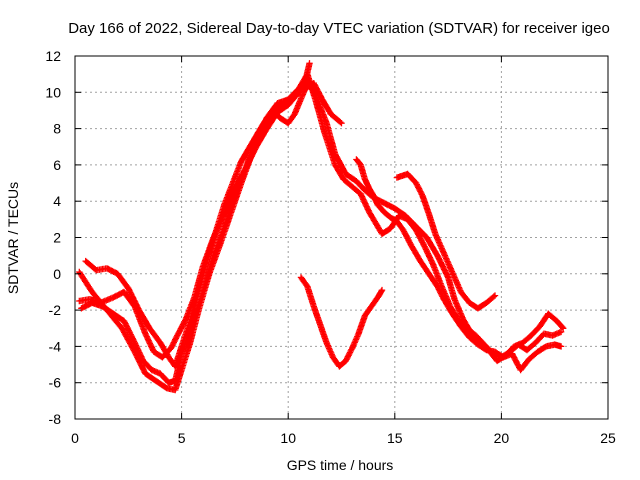  Describe the element at coordinates (55, 419) in the screenshot. I see `y-tick-label: -8` at that location.